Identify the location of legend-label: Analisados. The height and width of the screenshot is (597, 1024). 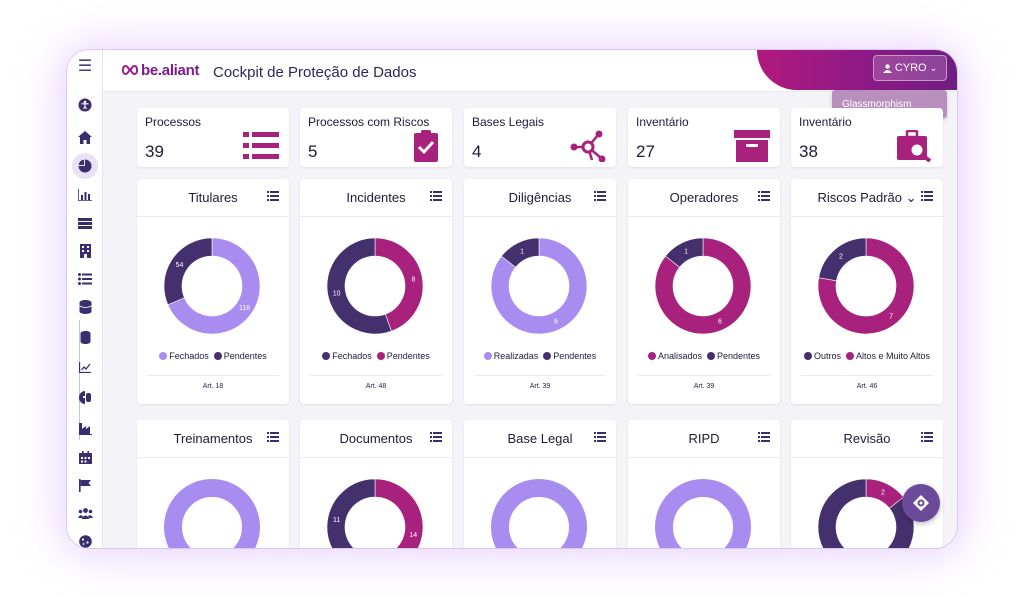
(679, 356).